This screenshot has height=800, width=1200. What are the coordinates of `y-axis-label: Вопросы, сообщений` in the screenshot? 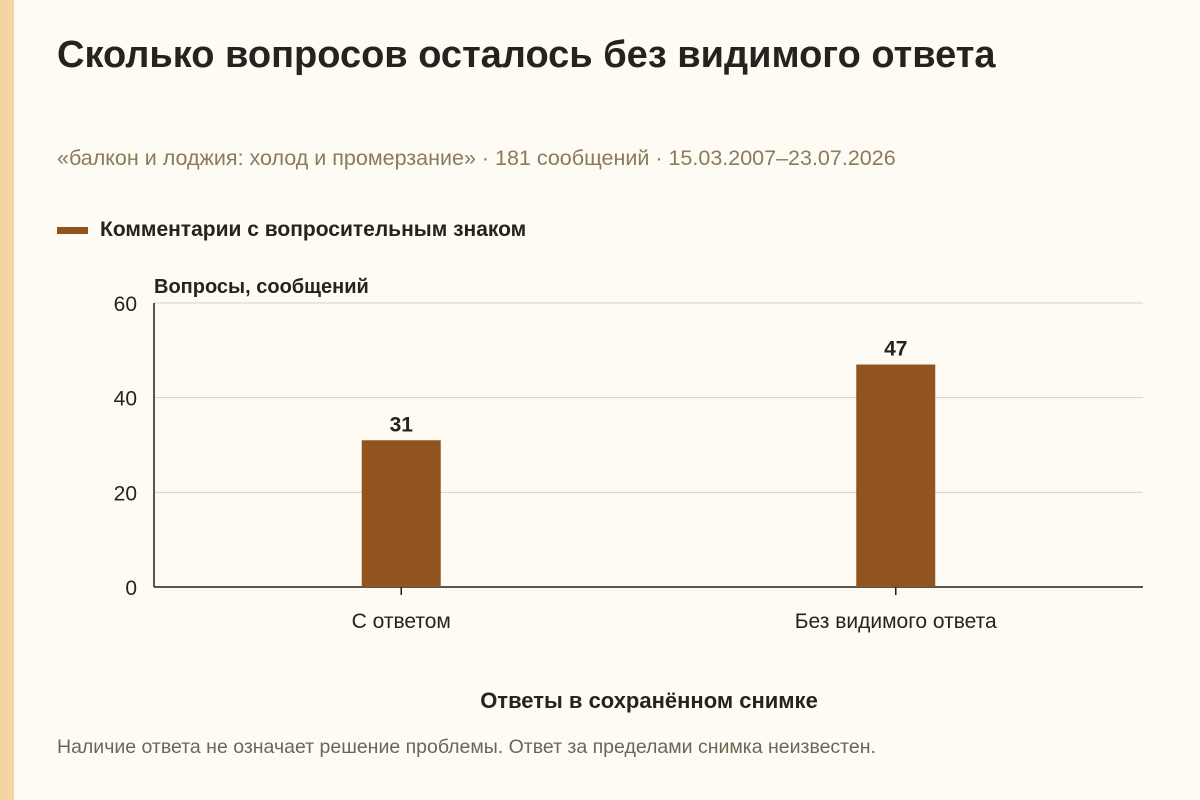 It's located at (261, 287).